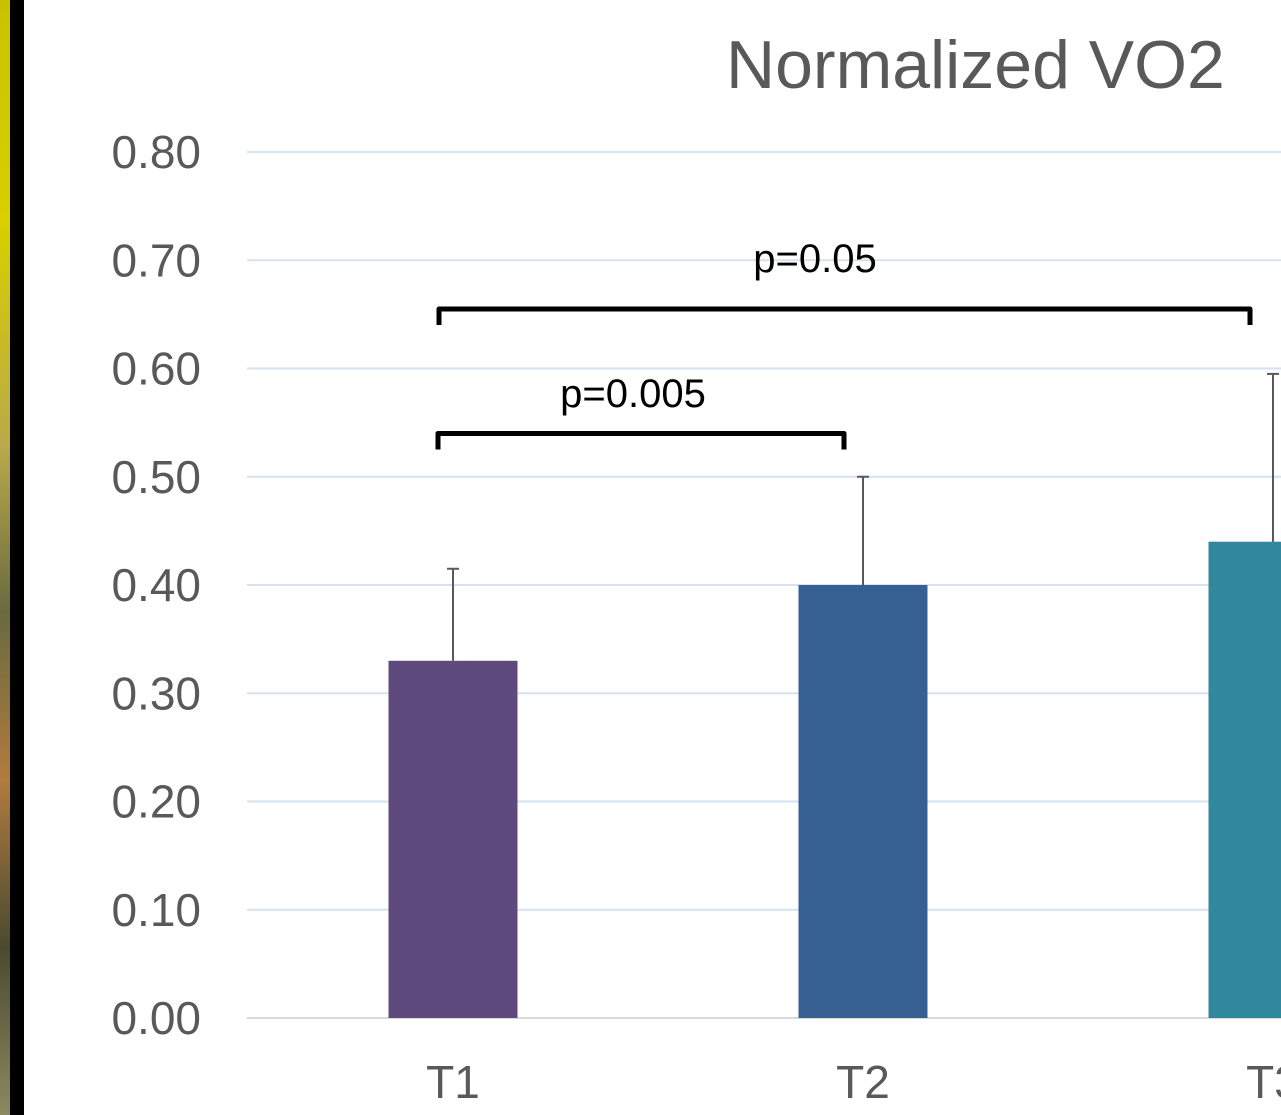 The image size is (1281, 1115). Describe the element at coordinates (453, 1082) in the screenshot. I see `x-category-label: T1` at that location.